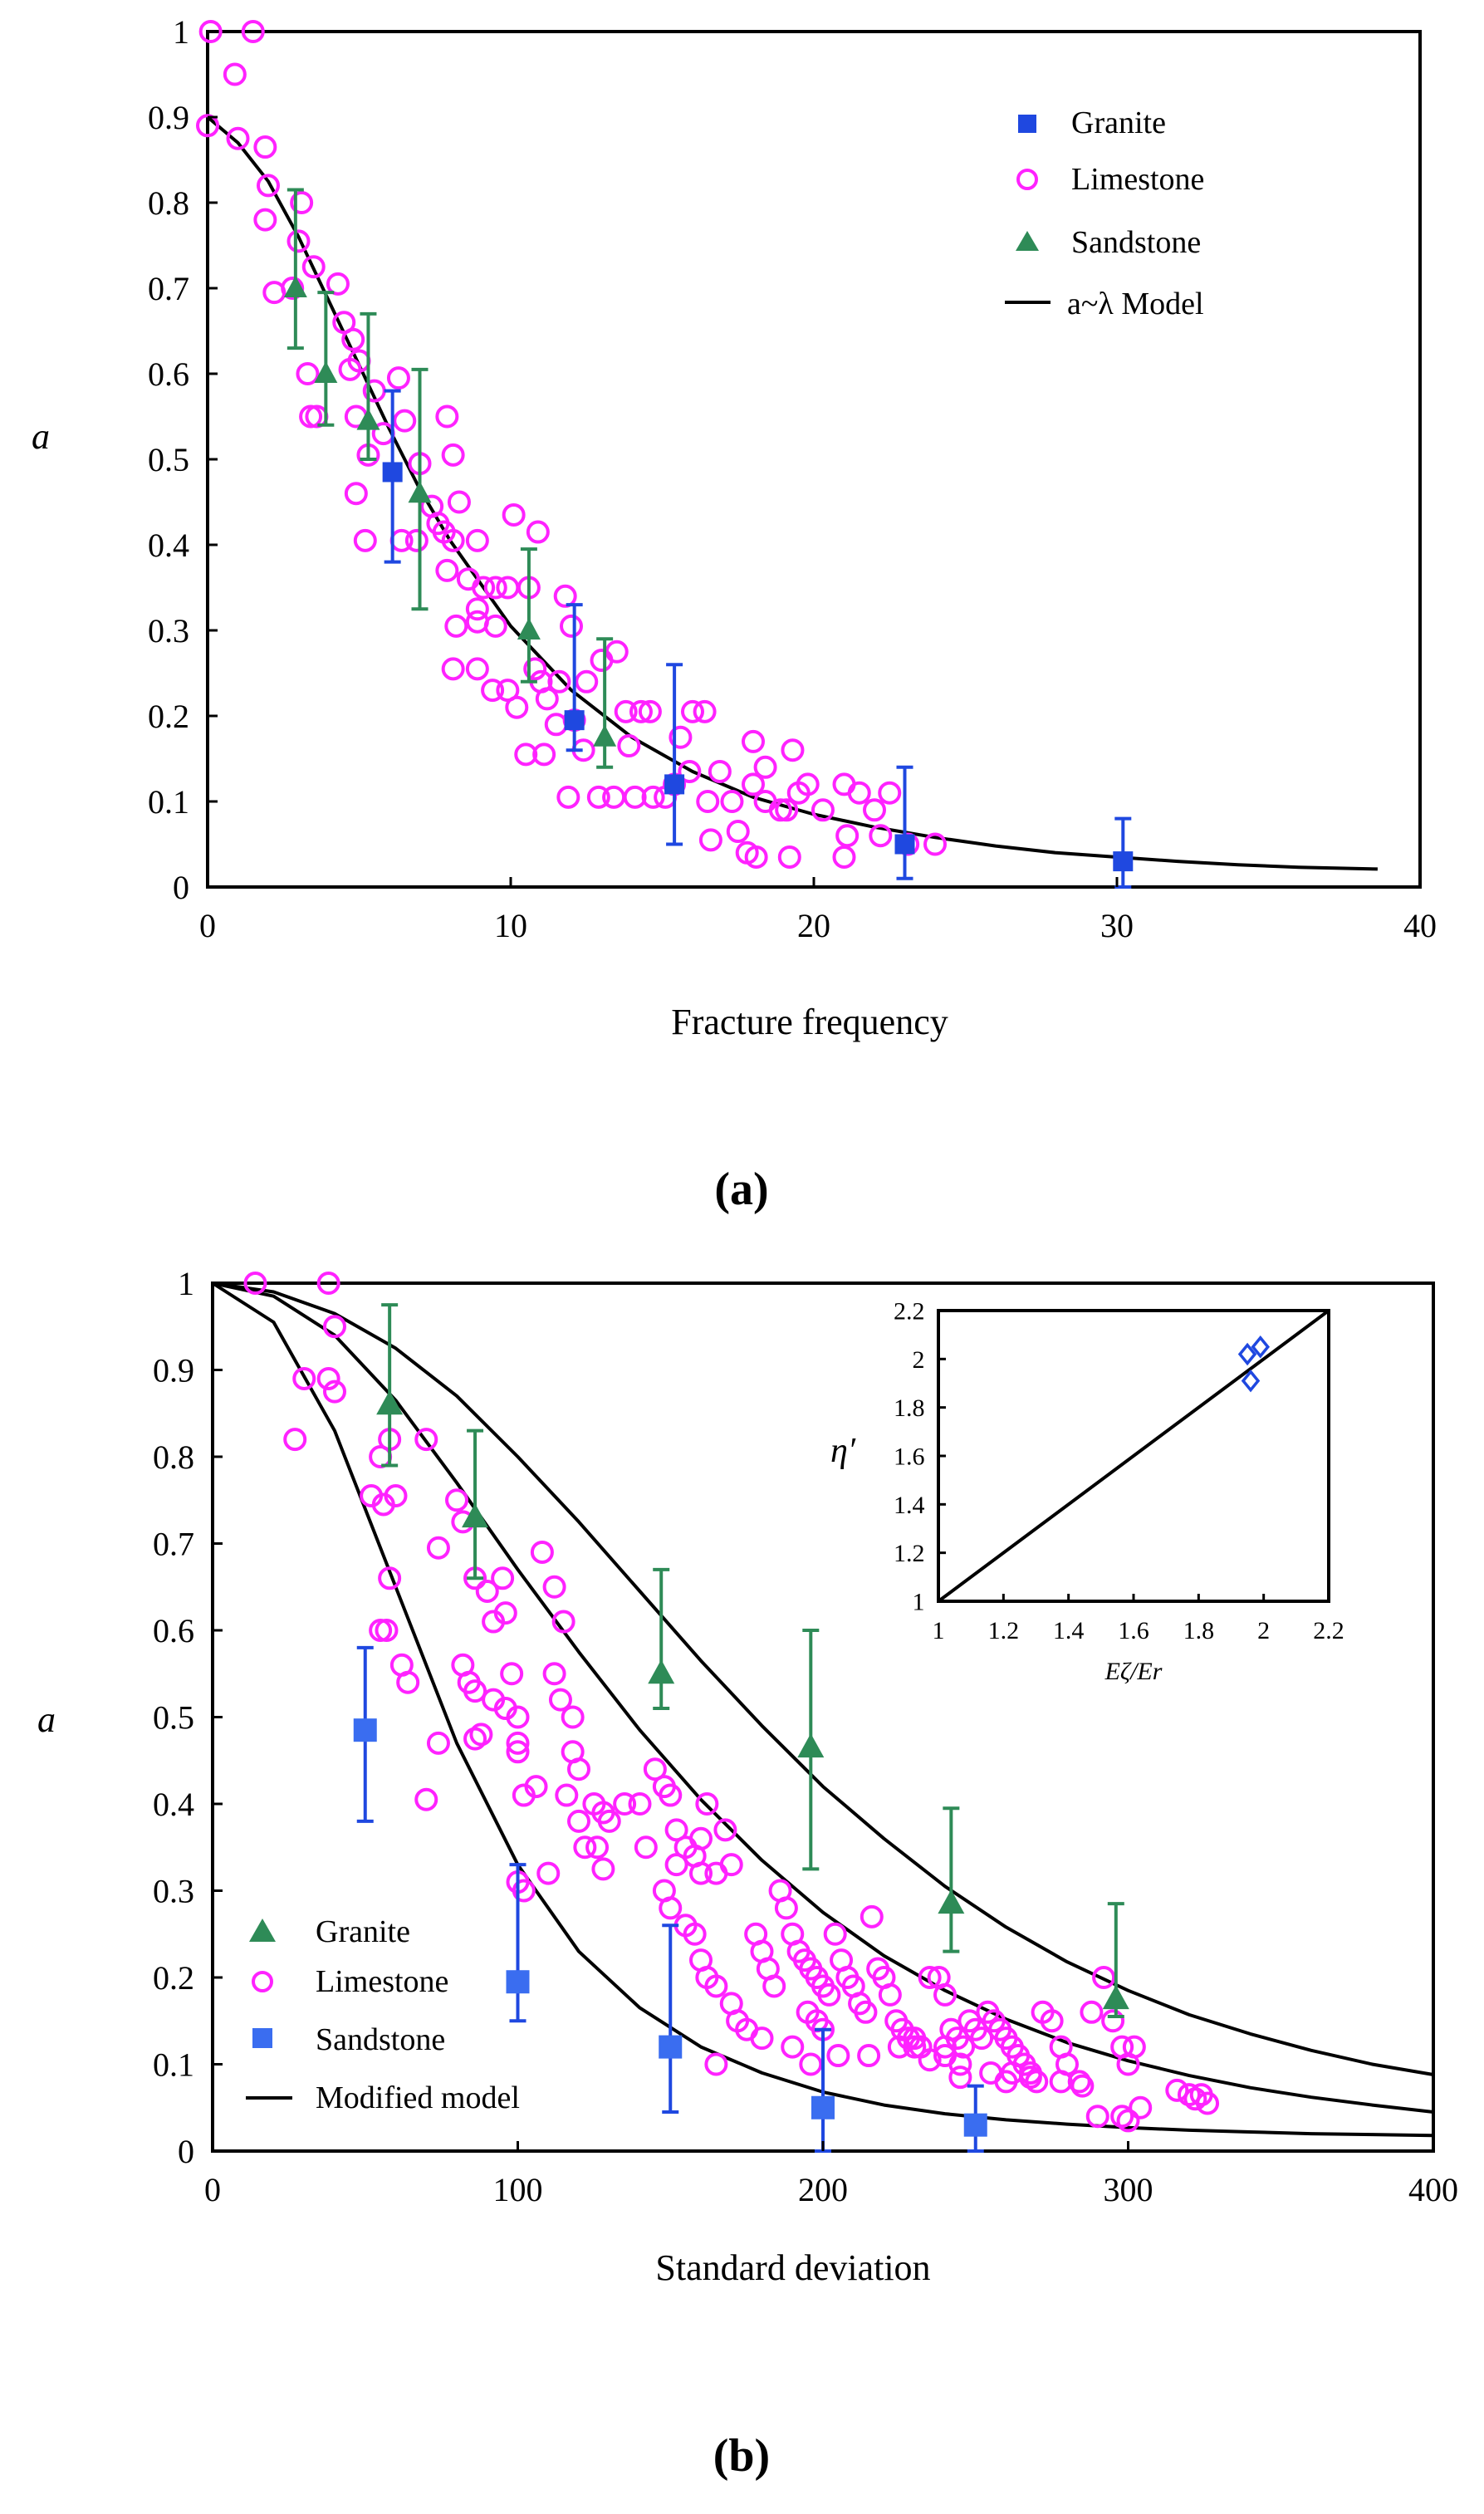  Describe the element at coordinates (418, 2097) in the screenshot. I see `legend-model-label: Modified model` at that location.